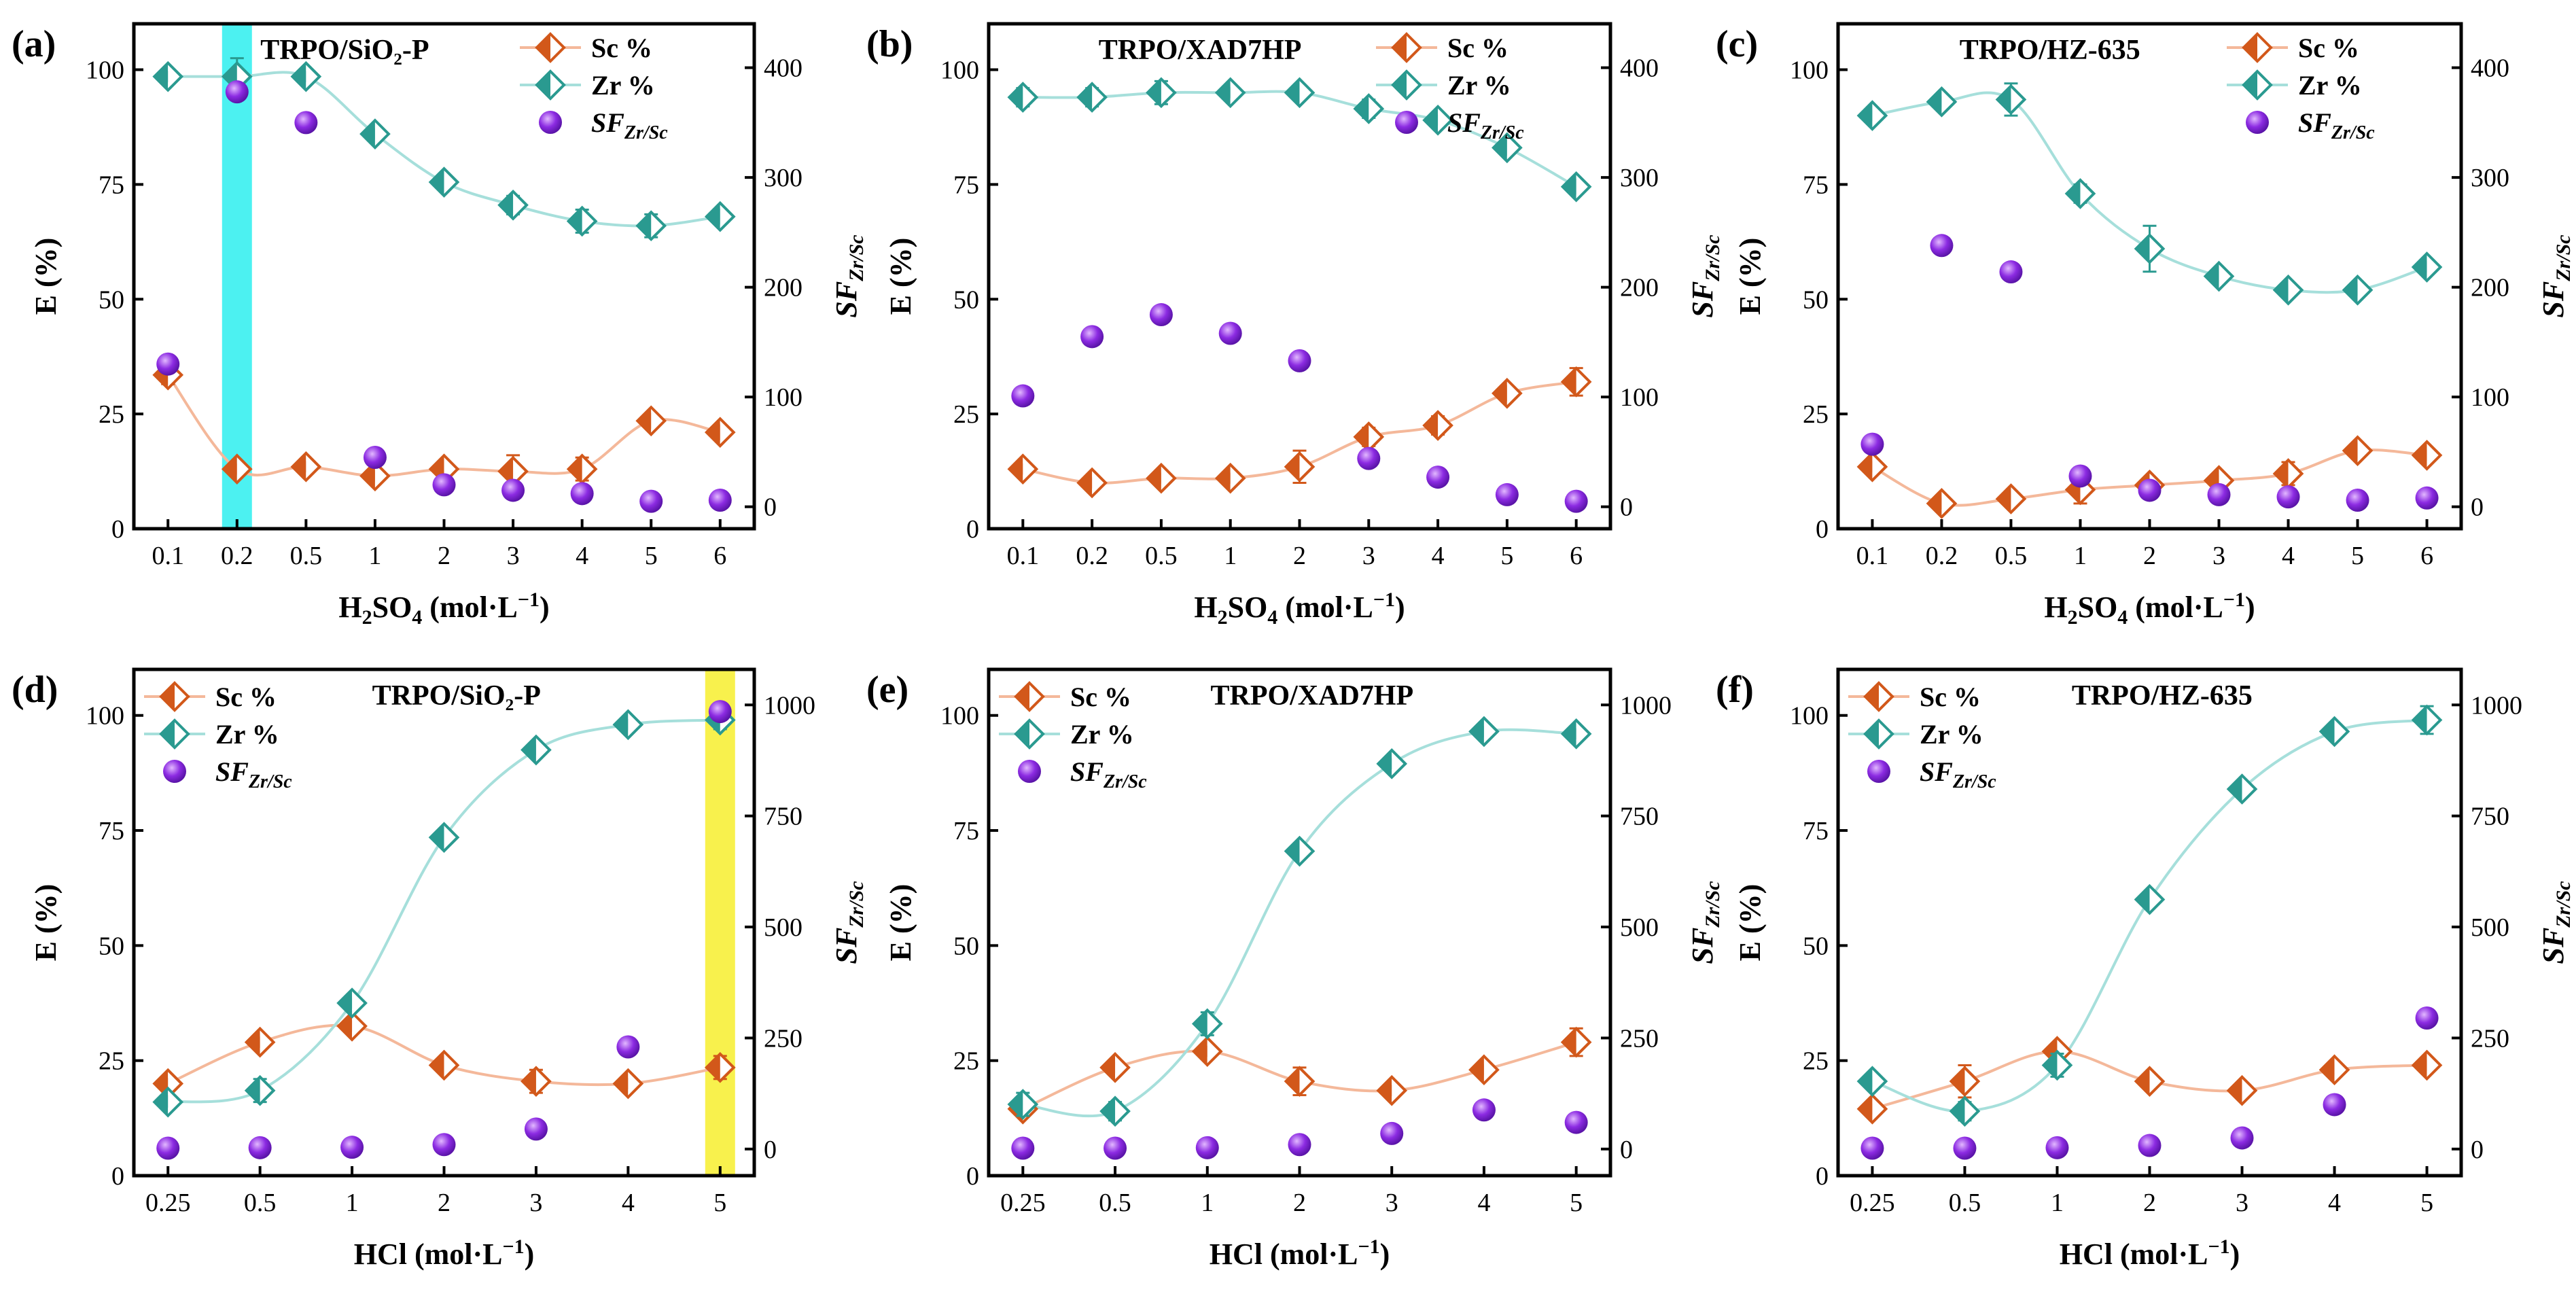 The image size is (2576, 1298). Describe the element at coordinates (247, 734) in the screenshot. I see `legend-zr-label: Zr %` at that location.